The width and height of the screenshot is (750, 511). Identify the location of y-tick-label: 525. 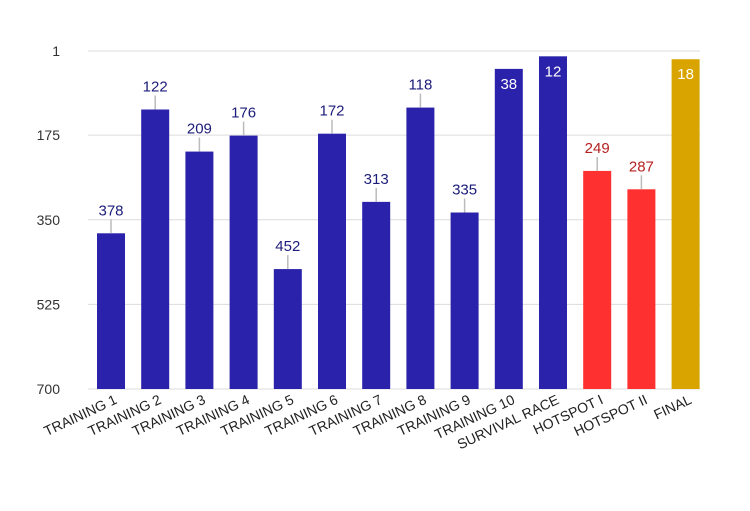
(49, 304).